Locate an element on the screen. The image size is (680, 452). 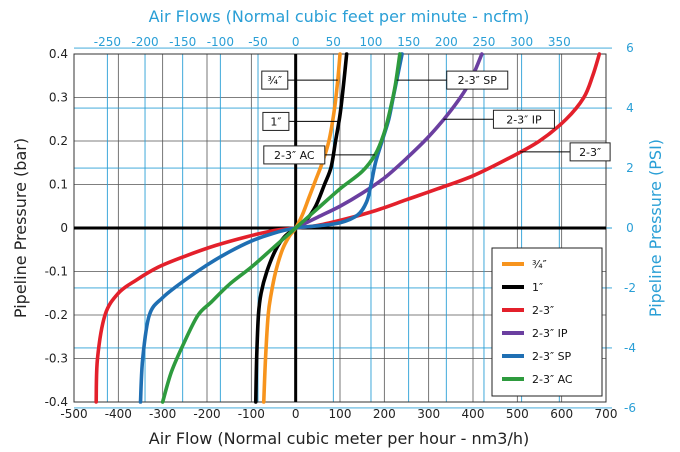
callout-label-4: 2-3″ IP is located at coordinates (524, 119).